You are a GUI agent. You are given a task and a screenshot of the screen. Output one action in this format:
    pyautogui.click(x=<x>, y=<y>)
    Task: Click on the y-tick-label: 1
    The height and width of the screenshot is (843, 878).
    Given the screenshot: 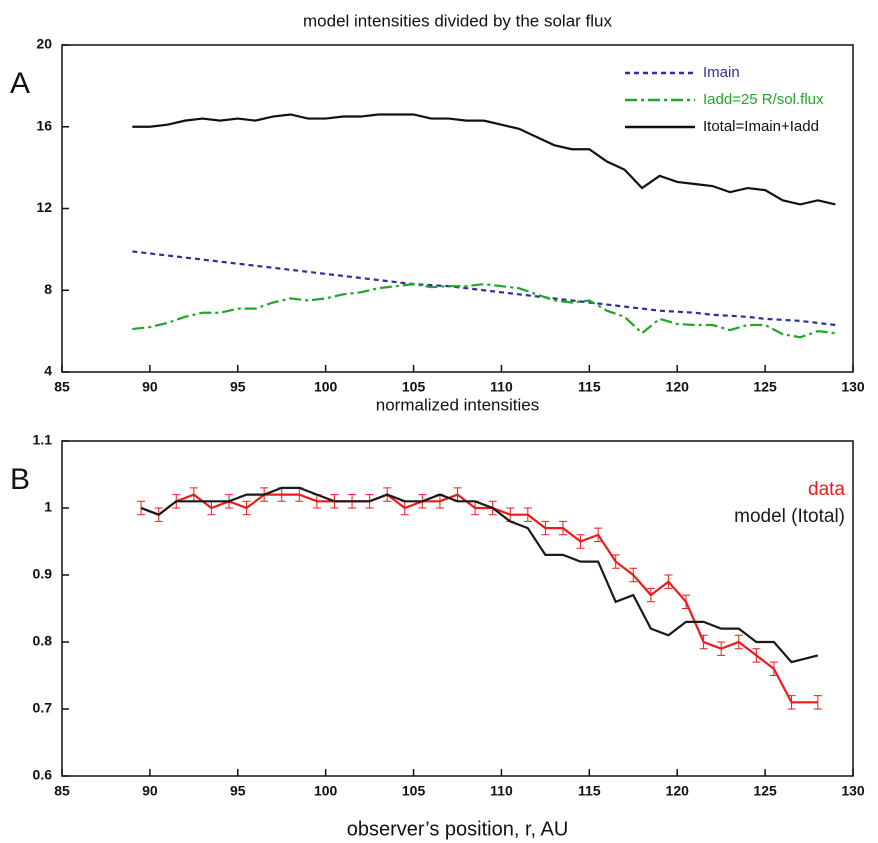 What is the action you would take?
    pyautogui.click(x=48, y=507)
    